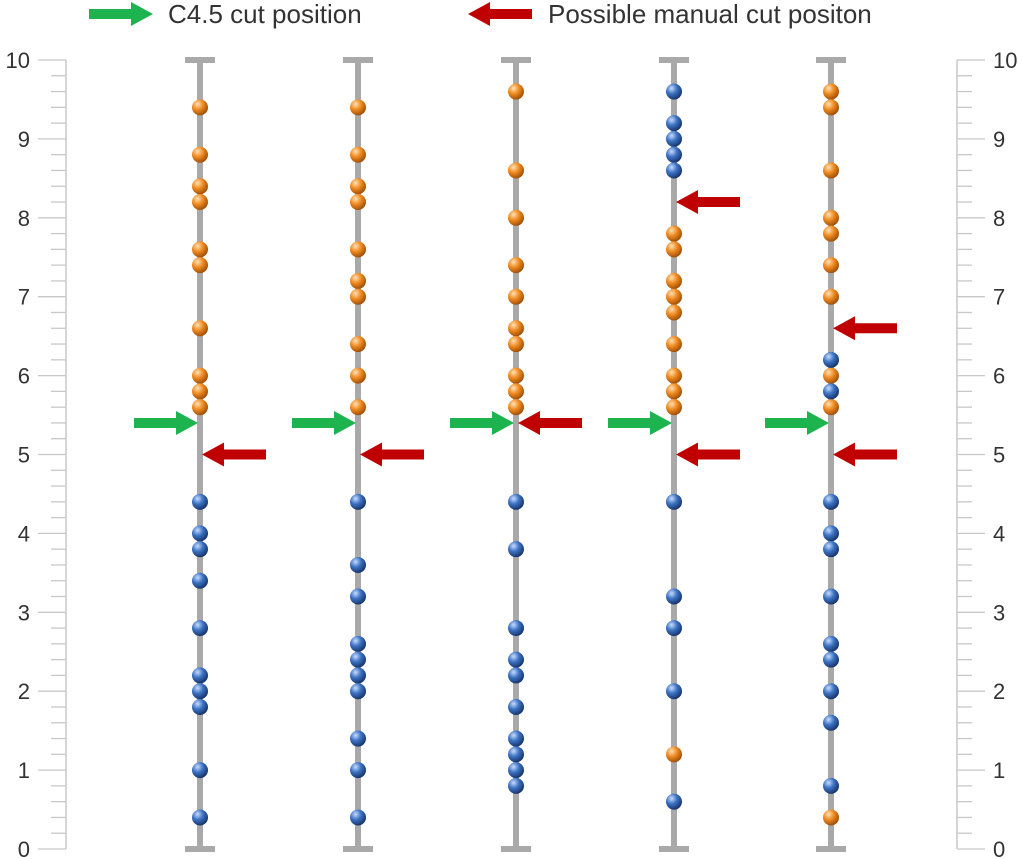 The image size is (1023, 859). I want to click on left-arrow-icon, so click(500, 14).